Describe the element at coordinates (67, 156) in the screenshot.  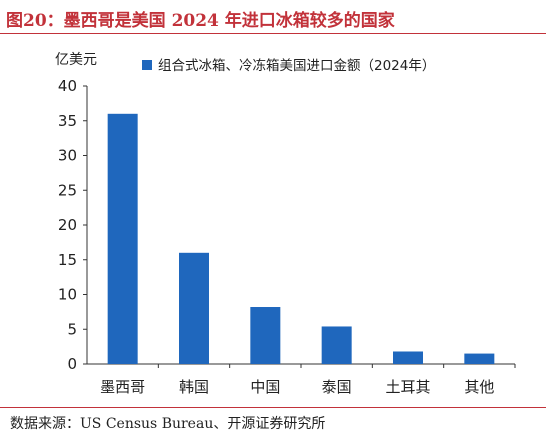
I see `y-tick-label: 30` at that location.